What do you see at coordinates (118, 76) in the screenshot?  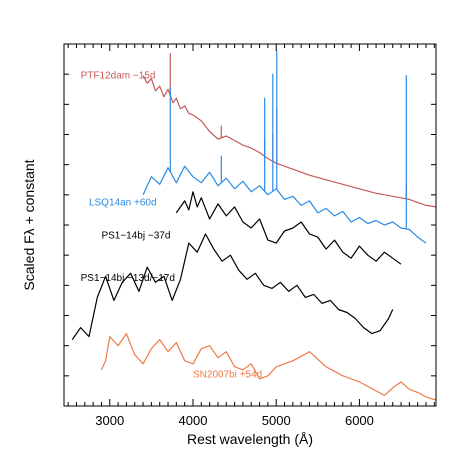 I see `series-label-0: PTF12dam −15d` at bounding box center [118, 76].